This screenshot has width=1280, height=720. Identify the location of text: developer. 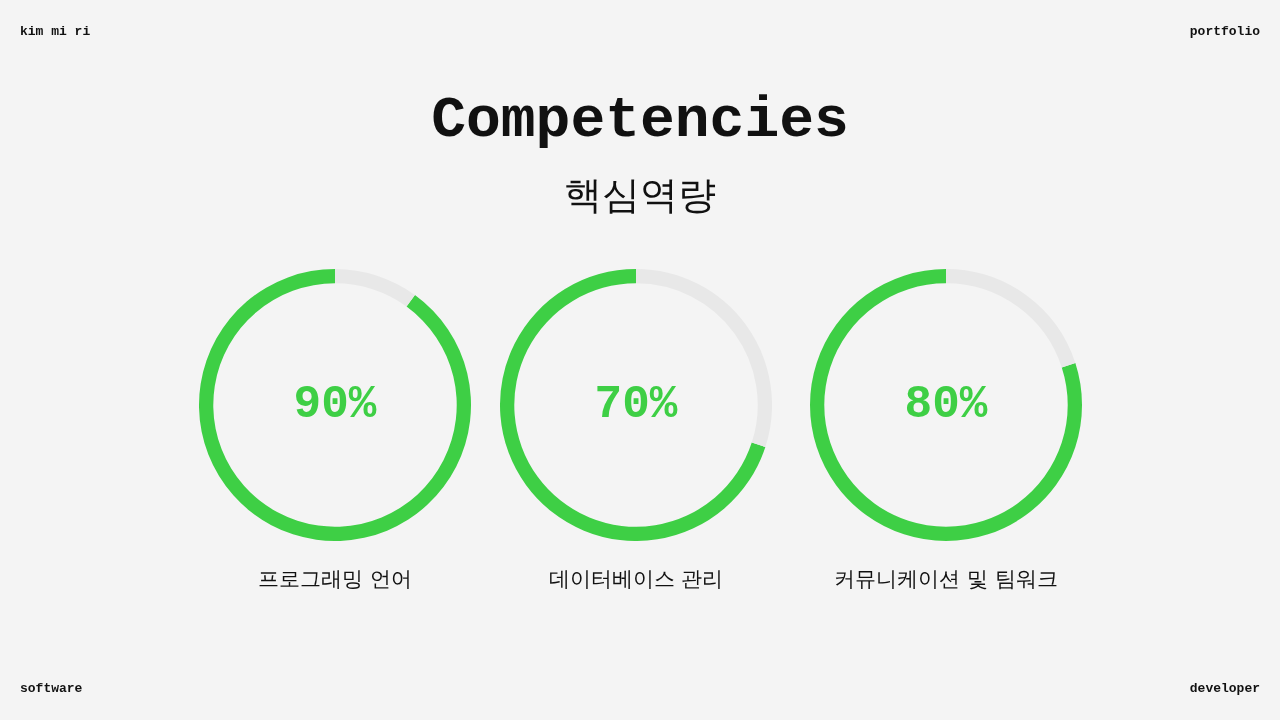
(1224, 688).